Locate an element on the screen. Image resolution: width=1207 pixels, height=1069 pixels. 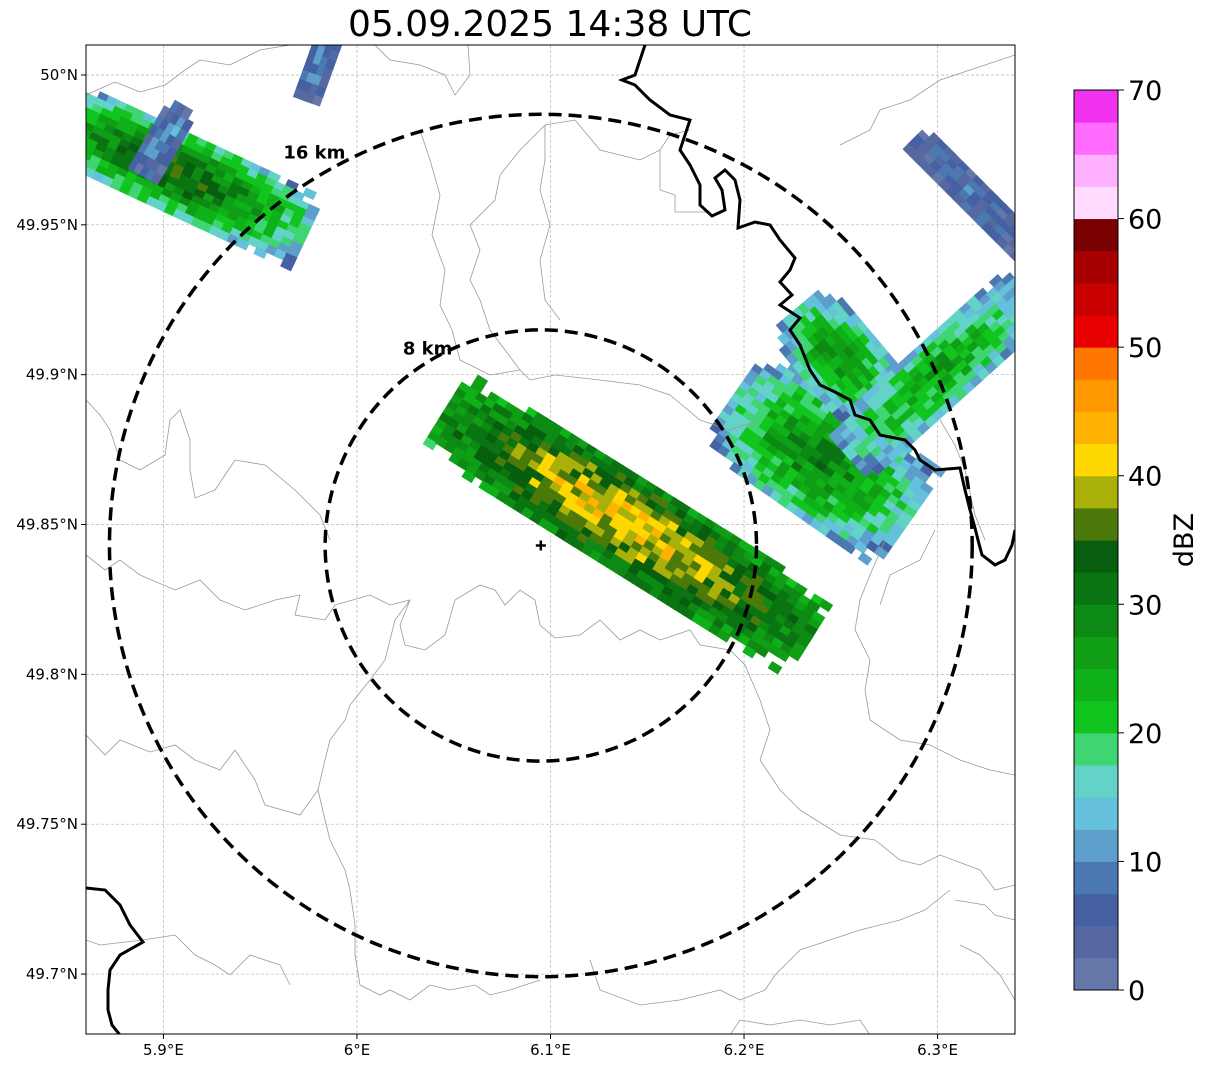
lon-tick-label: 6°E is located at coordinates (357, 1050).